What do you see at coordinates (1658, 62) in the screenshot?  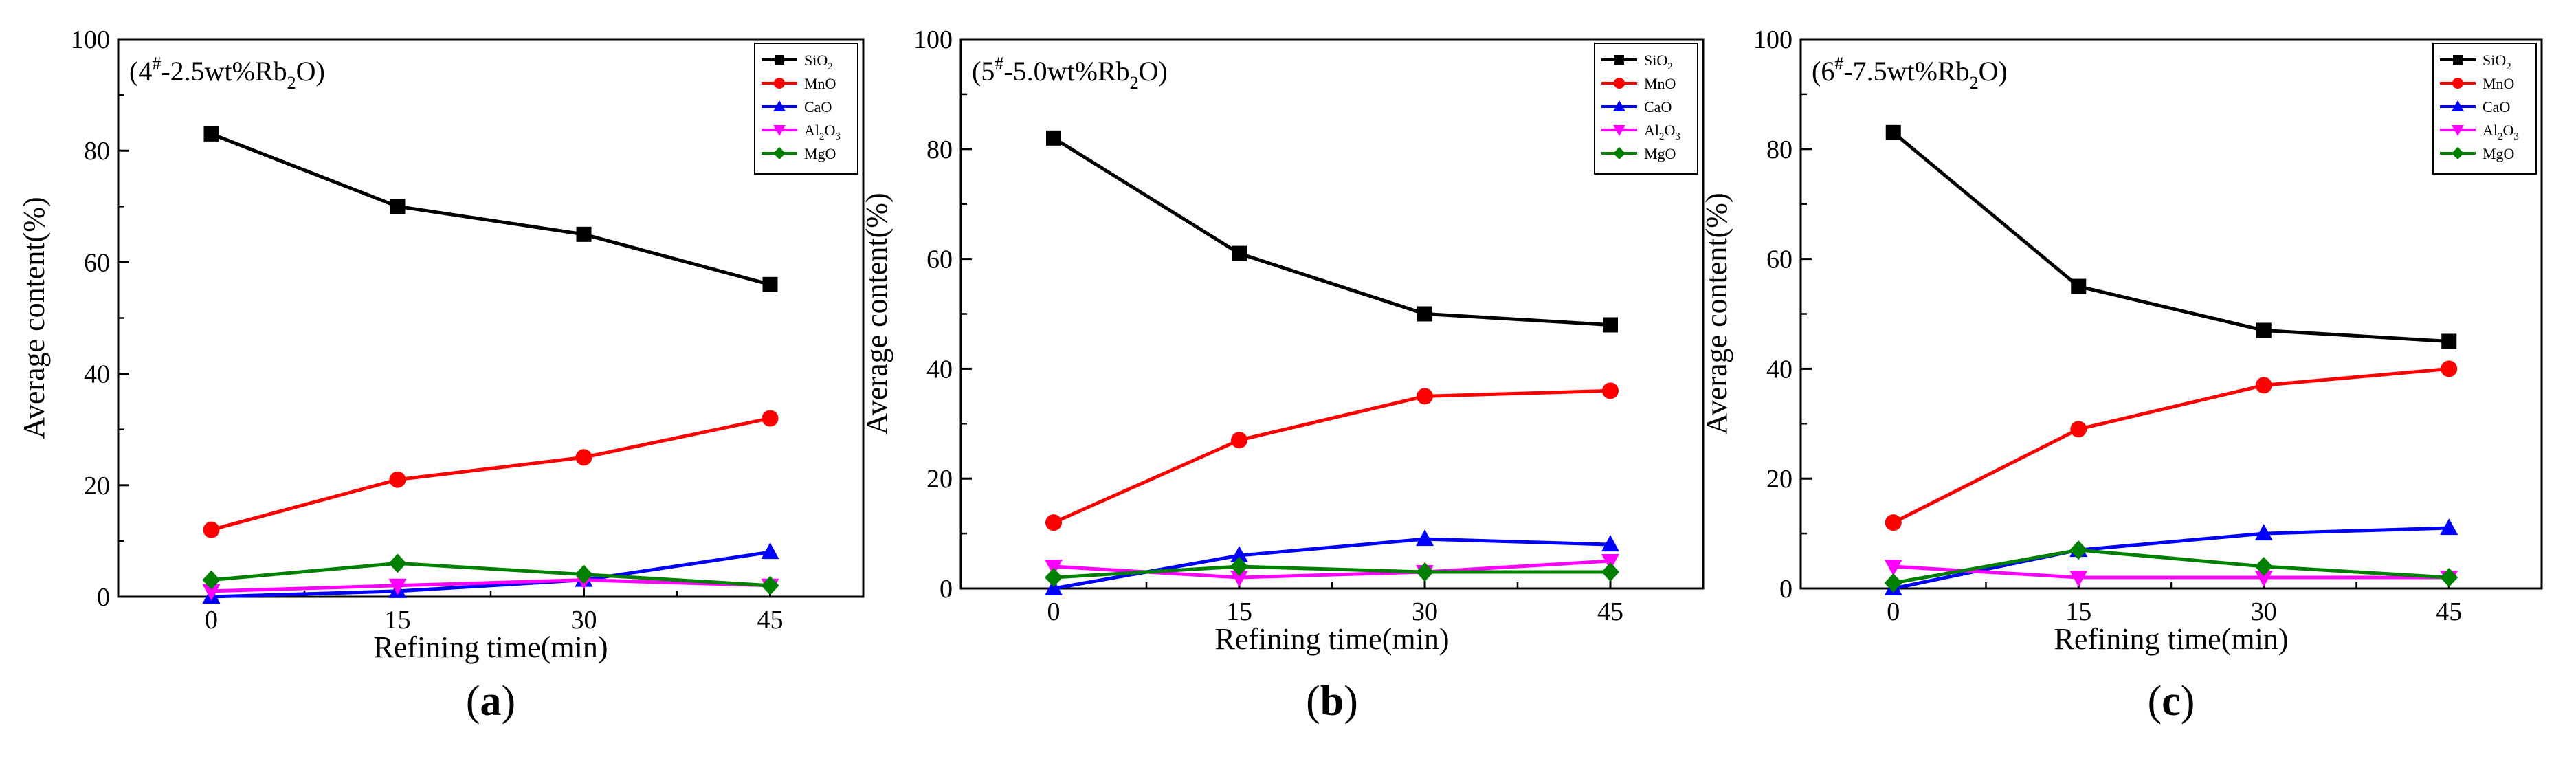 I see `legend-label: SiO2` at bounding box center [1658, 62].